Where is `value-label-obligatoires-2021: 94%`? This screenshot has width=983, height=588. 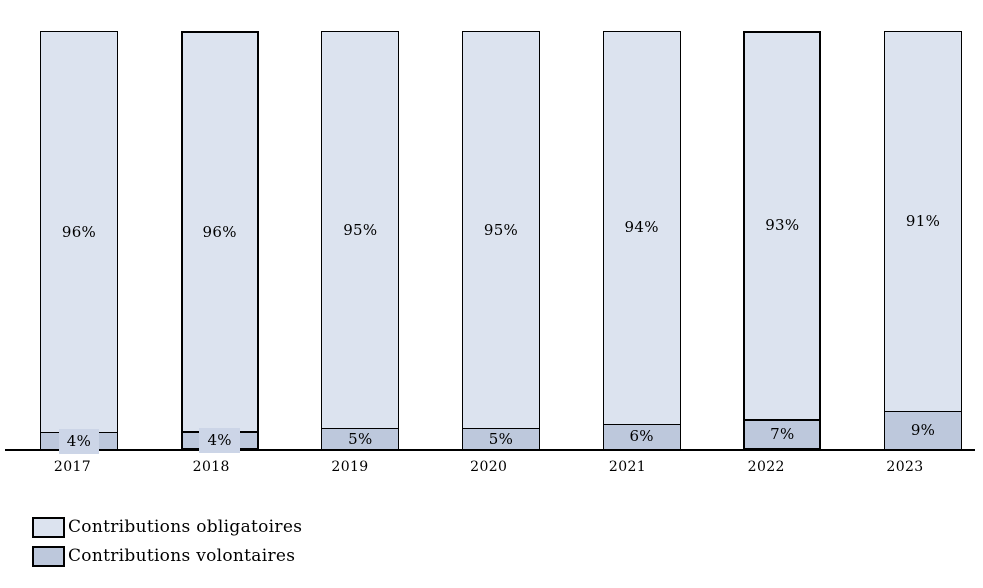 value-label-obligatoires-2021: 94% is located at coordinates (641, 227).